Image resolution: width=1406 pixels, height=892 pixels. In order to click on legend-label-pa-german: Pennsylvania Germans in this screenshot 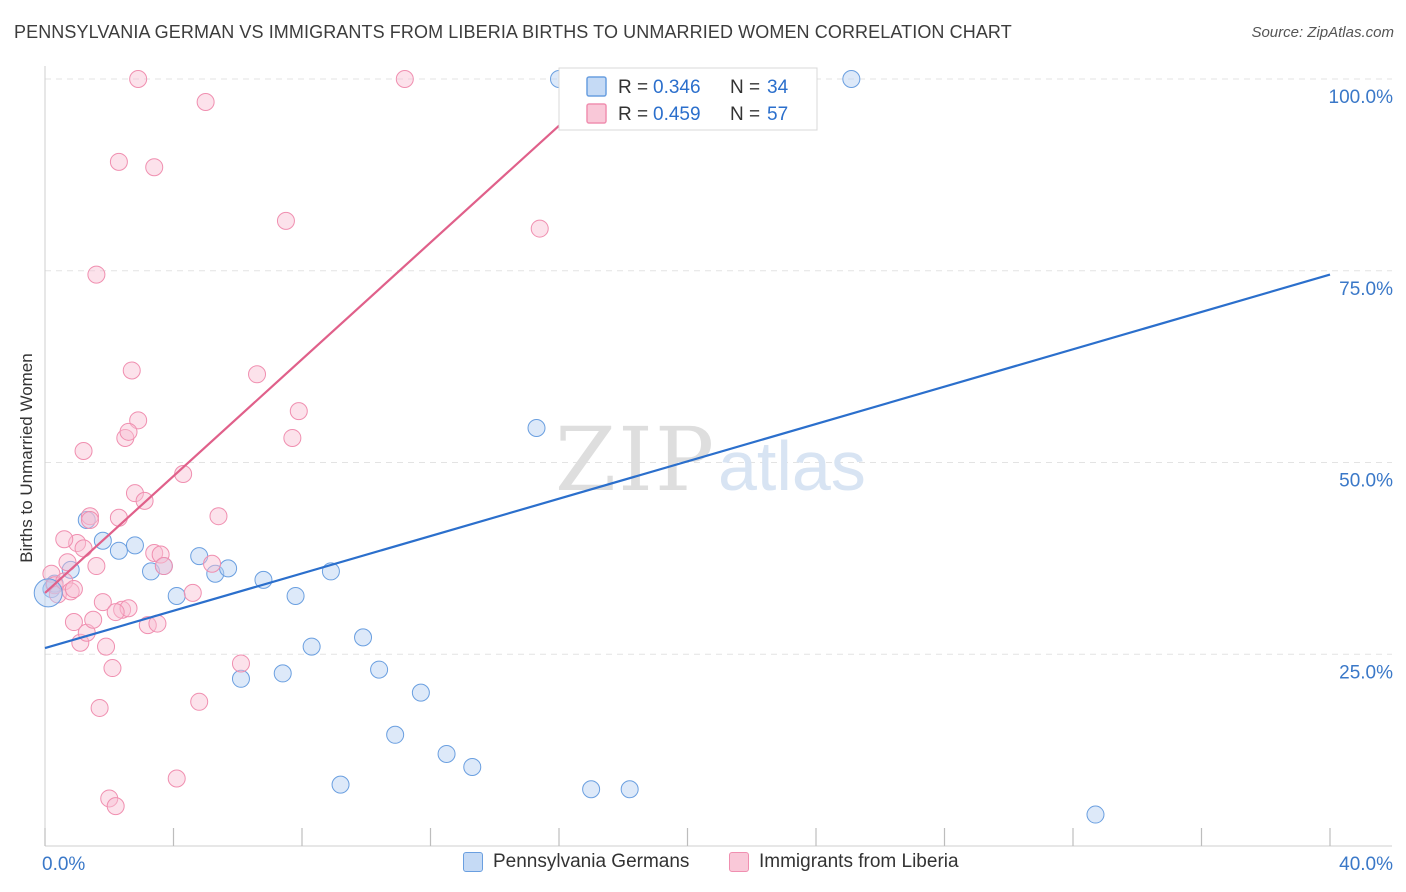, I will do `click(591, 861)`.